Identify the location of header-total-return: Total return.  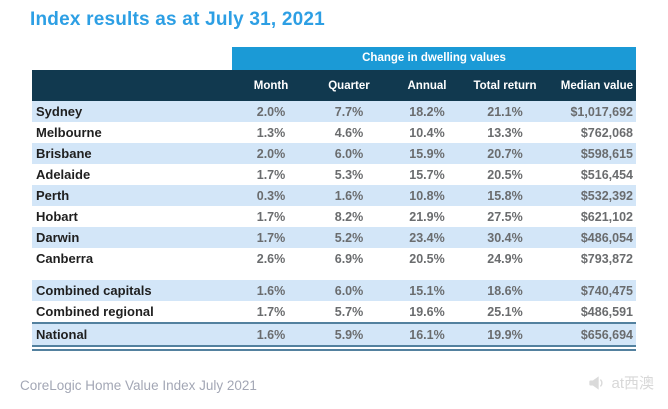
(505, 85).